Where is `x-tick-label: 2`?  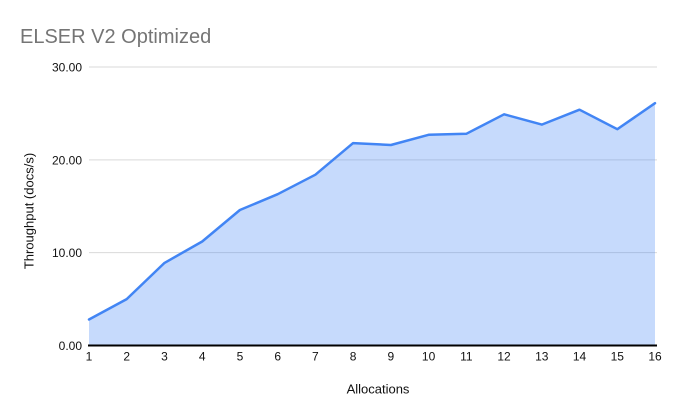 x-tick-label: 2 is located at coordinates (126, 357).